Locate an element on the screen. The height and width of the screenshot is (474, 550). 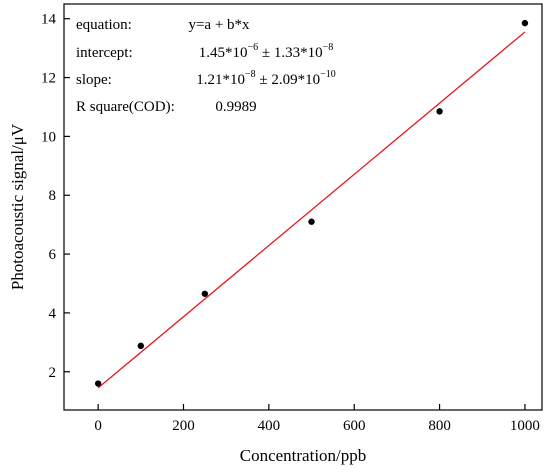
y-axis: 2 4 6 8 10 12 14 is located at coordinates (55, 196).